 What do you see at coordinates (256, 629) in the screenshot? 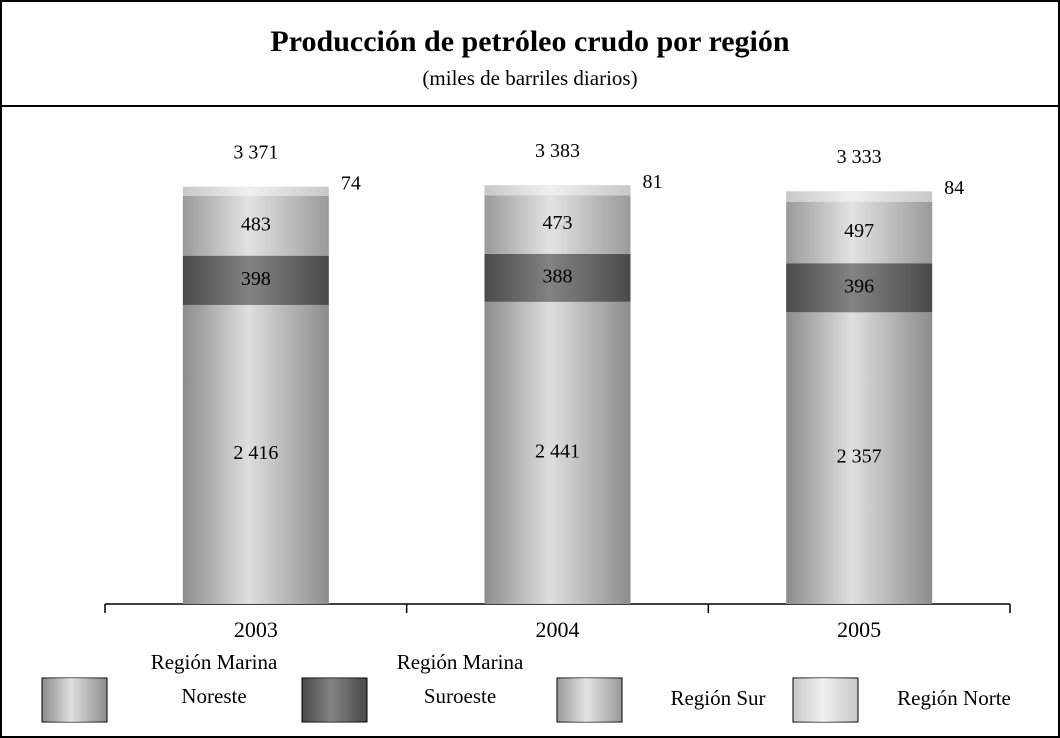
I see `x-tick-label: 2003` at bounding box center [256, 629].